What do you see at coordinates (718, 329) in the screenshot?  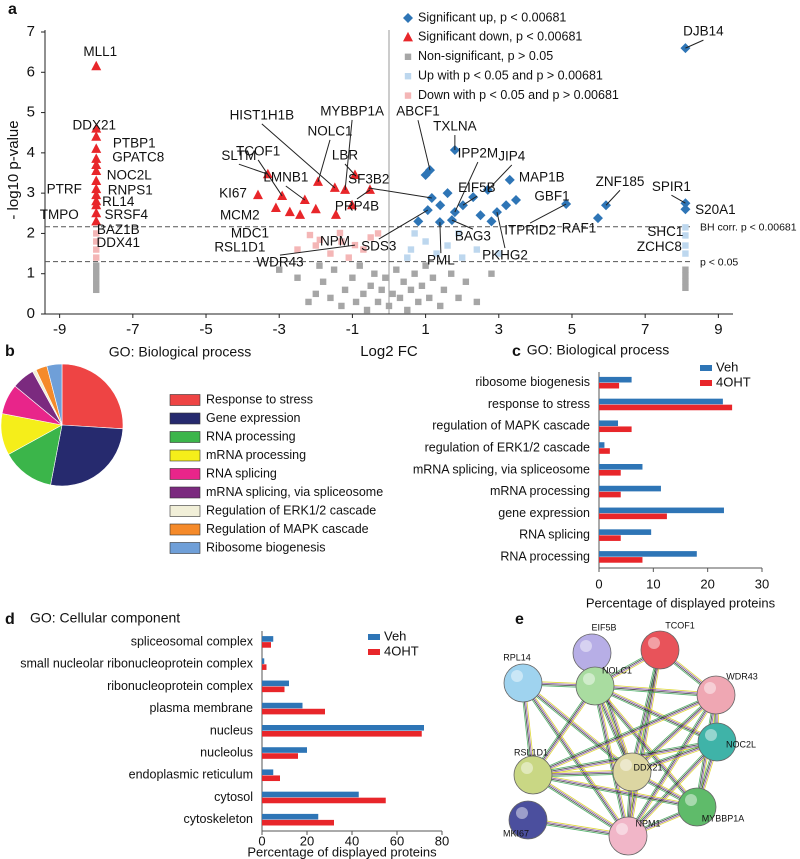 I see `x-tick-label: 9` at bounding box center [718, 329].